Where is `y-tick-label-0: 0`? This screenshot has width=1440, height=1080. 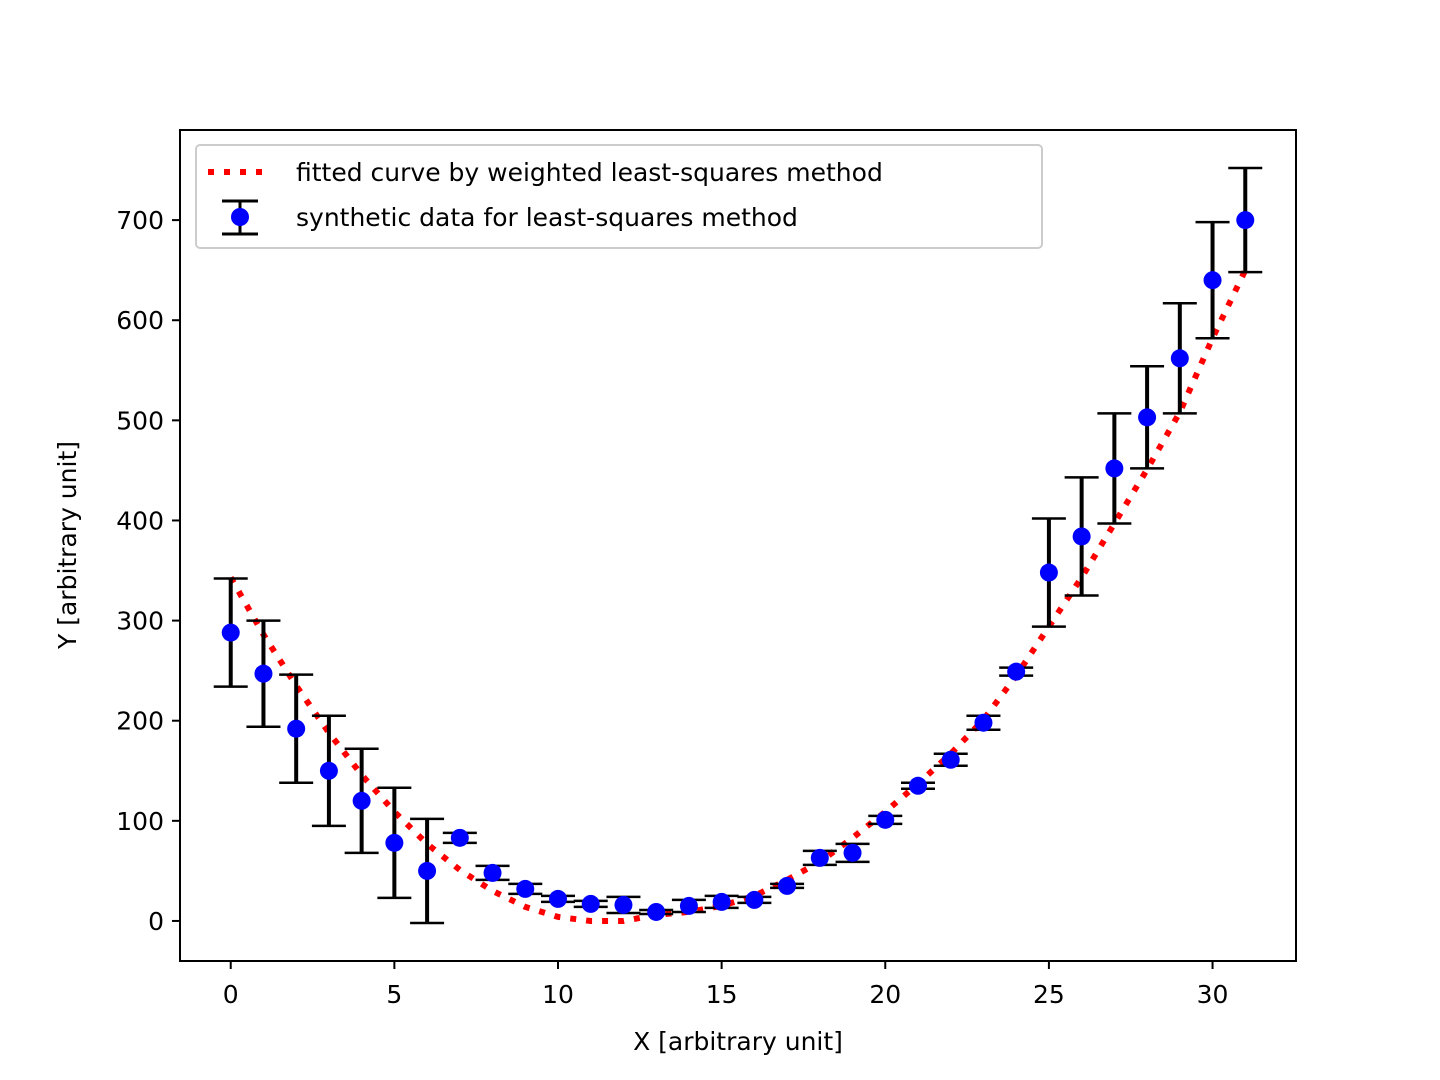
y-tick-label-0: 0 is located at coordinates (156, 921).